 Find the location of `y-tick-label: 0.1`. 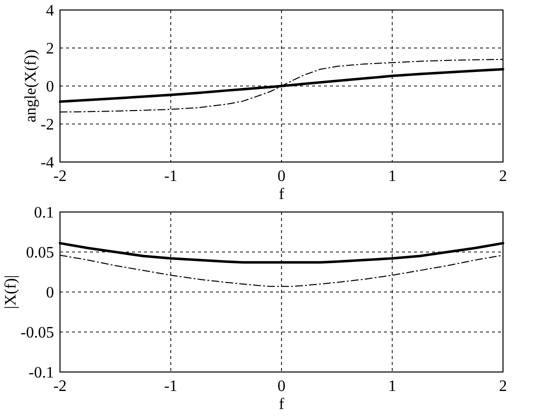

y-tick-label: 0.1 is located at coordinates (44, 213).